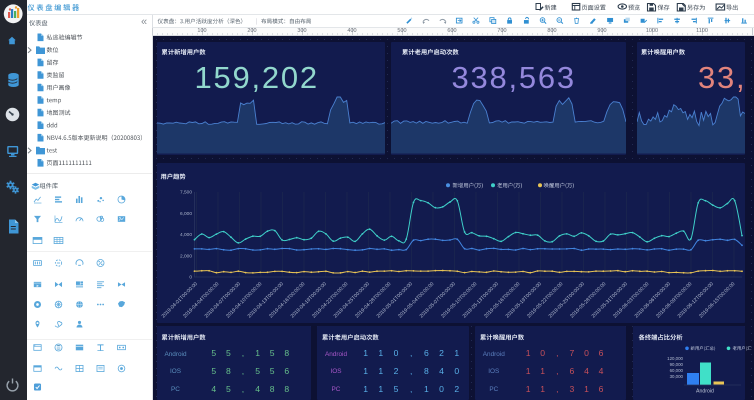 The image size is (754, 400). I want to click on svg-text: 4,000, so click(185, 235).